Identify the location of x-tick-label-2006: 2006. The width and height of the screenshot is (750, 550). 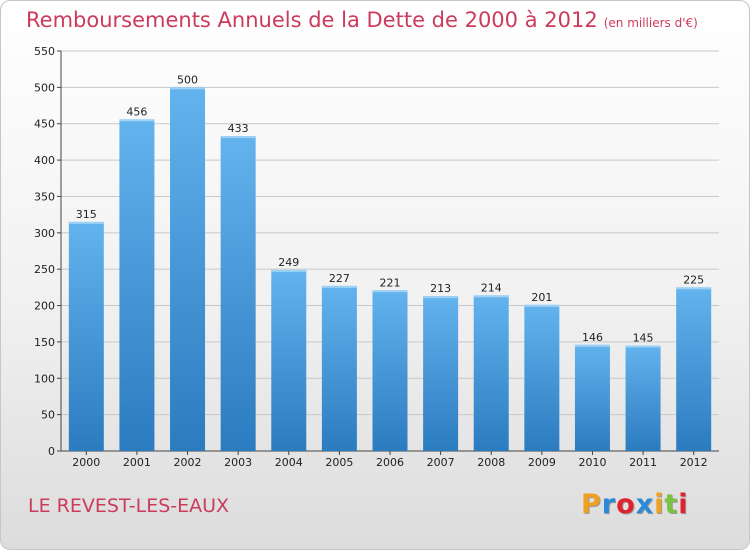
(390, 462).